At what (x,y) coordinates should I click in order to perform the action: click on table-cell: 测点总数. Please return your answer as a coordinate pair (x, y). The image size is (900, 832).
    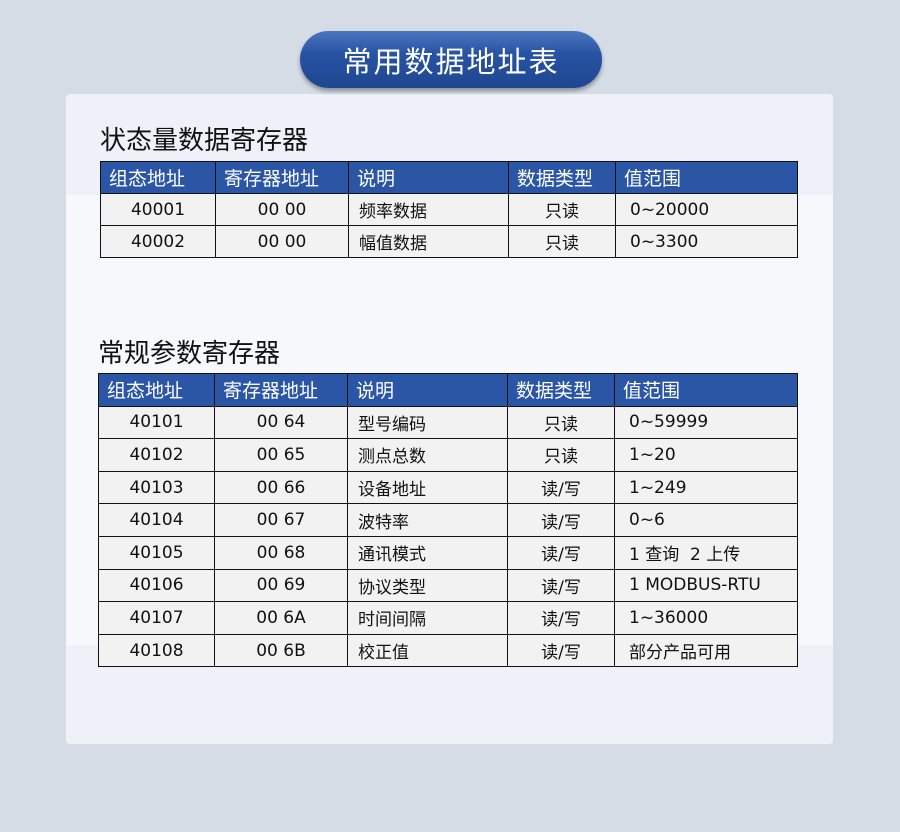
    Looking at the image, I should click on (427, 455).